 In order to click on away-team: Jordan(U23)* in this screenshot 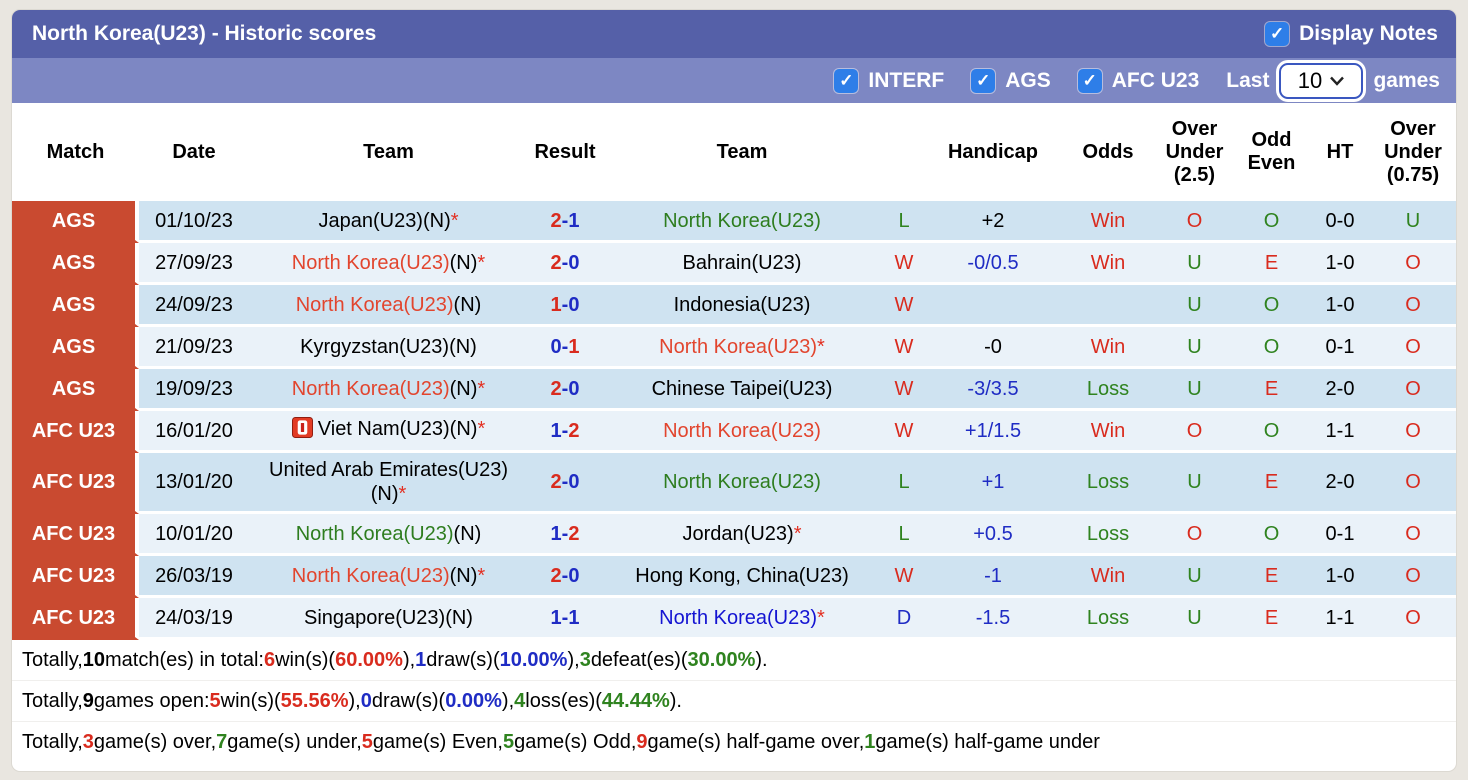, I will do `click(742, 535)`.